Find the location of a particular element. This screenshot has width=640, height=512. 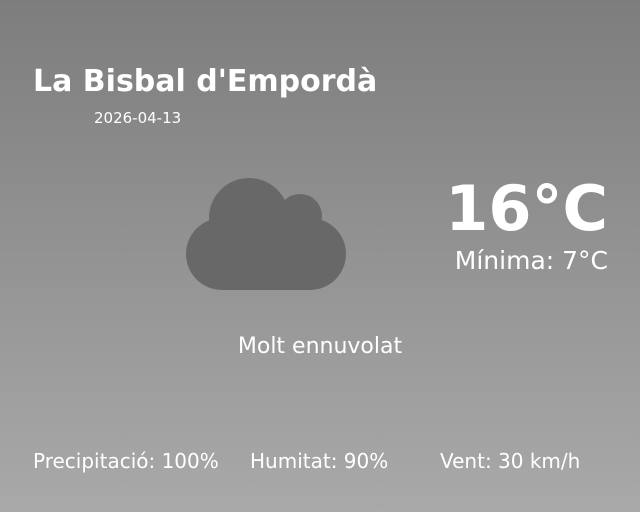

location-title: La Bisbal d'Empordà is located at coordinates (205, 81).